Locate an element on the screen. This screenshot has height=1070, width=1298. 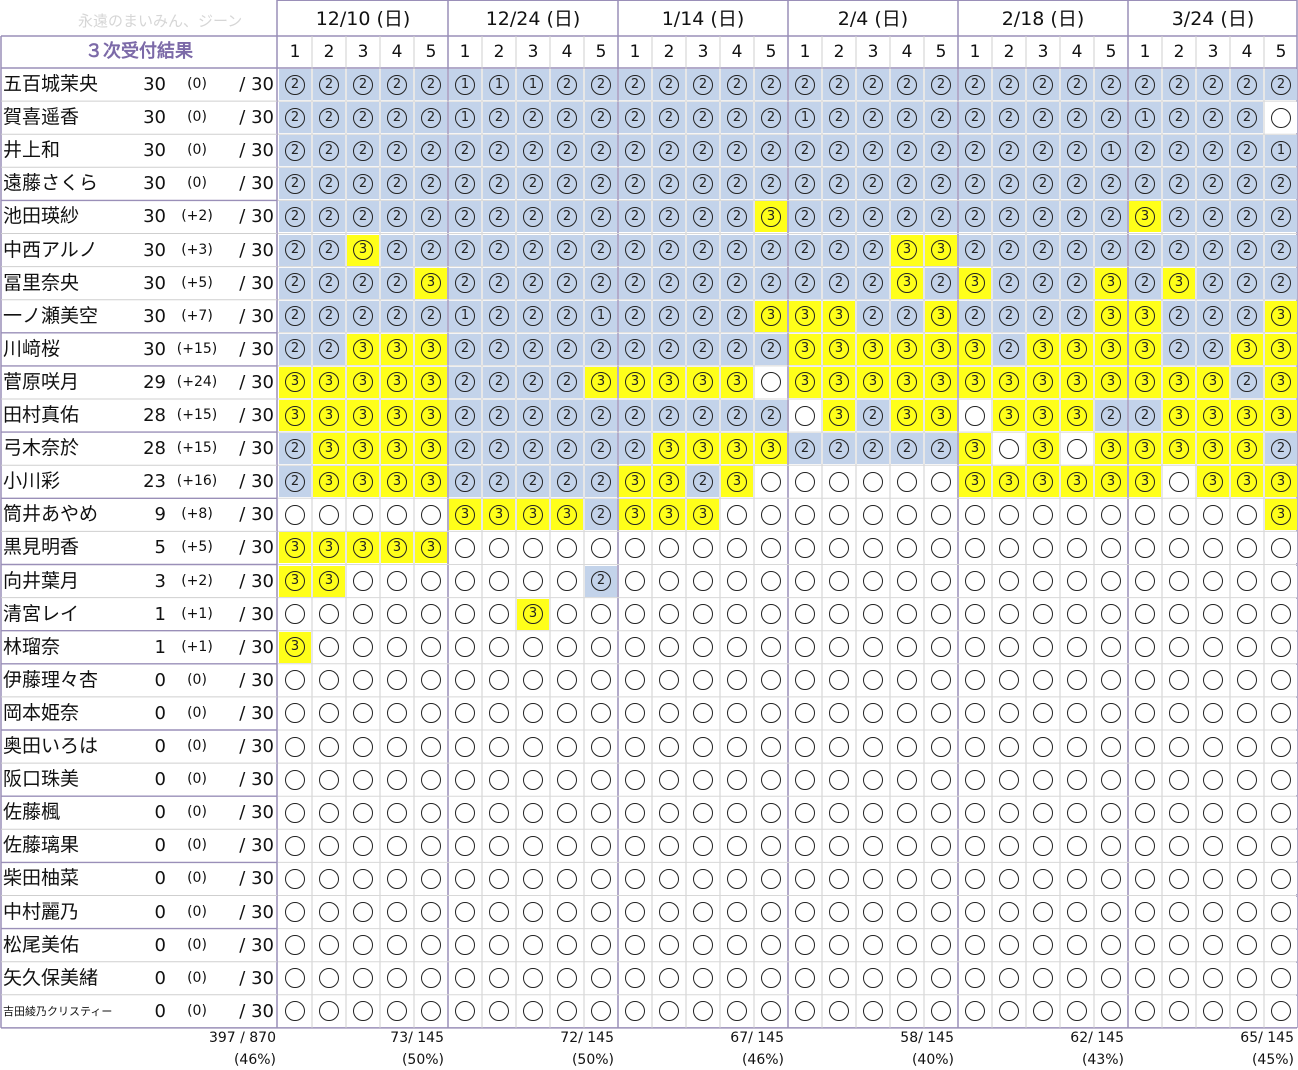
member-total: 30 is located at coordinates (154, 283).